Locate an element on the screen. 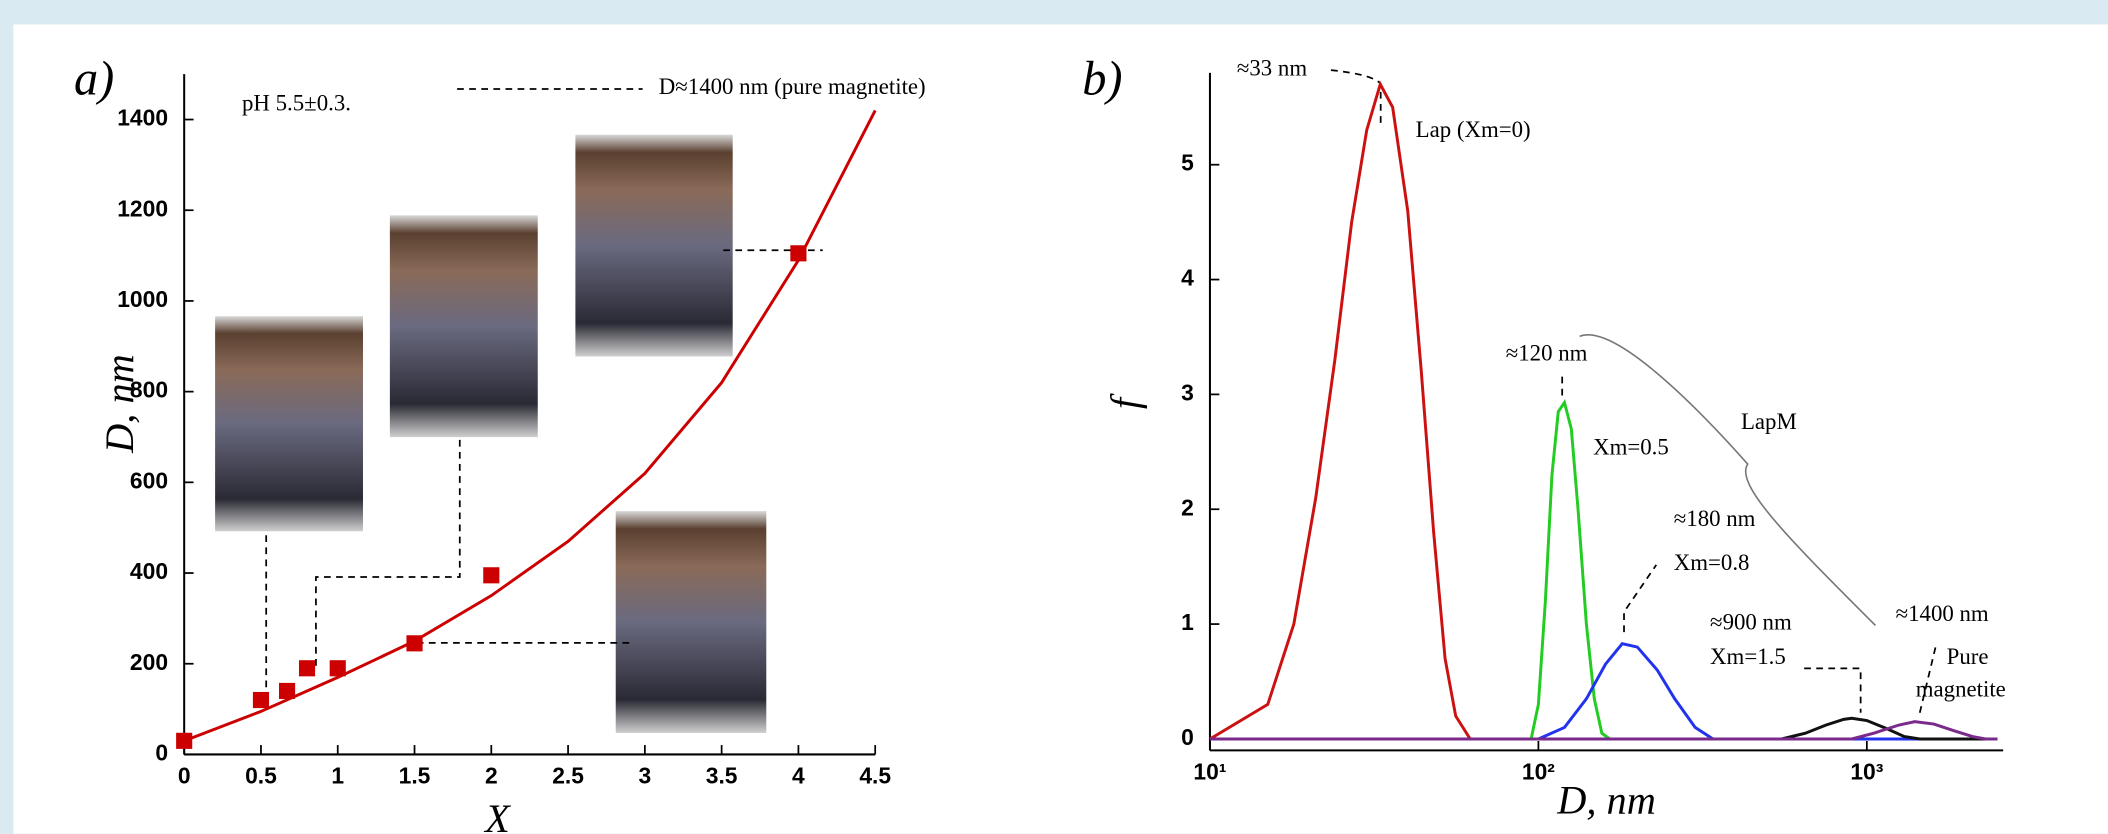 Image resolution: width=2108 pixels, height=834 pixels. x-tick-label: 4 is located at coordinates (798, 775).